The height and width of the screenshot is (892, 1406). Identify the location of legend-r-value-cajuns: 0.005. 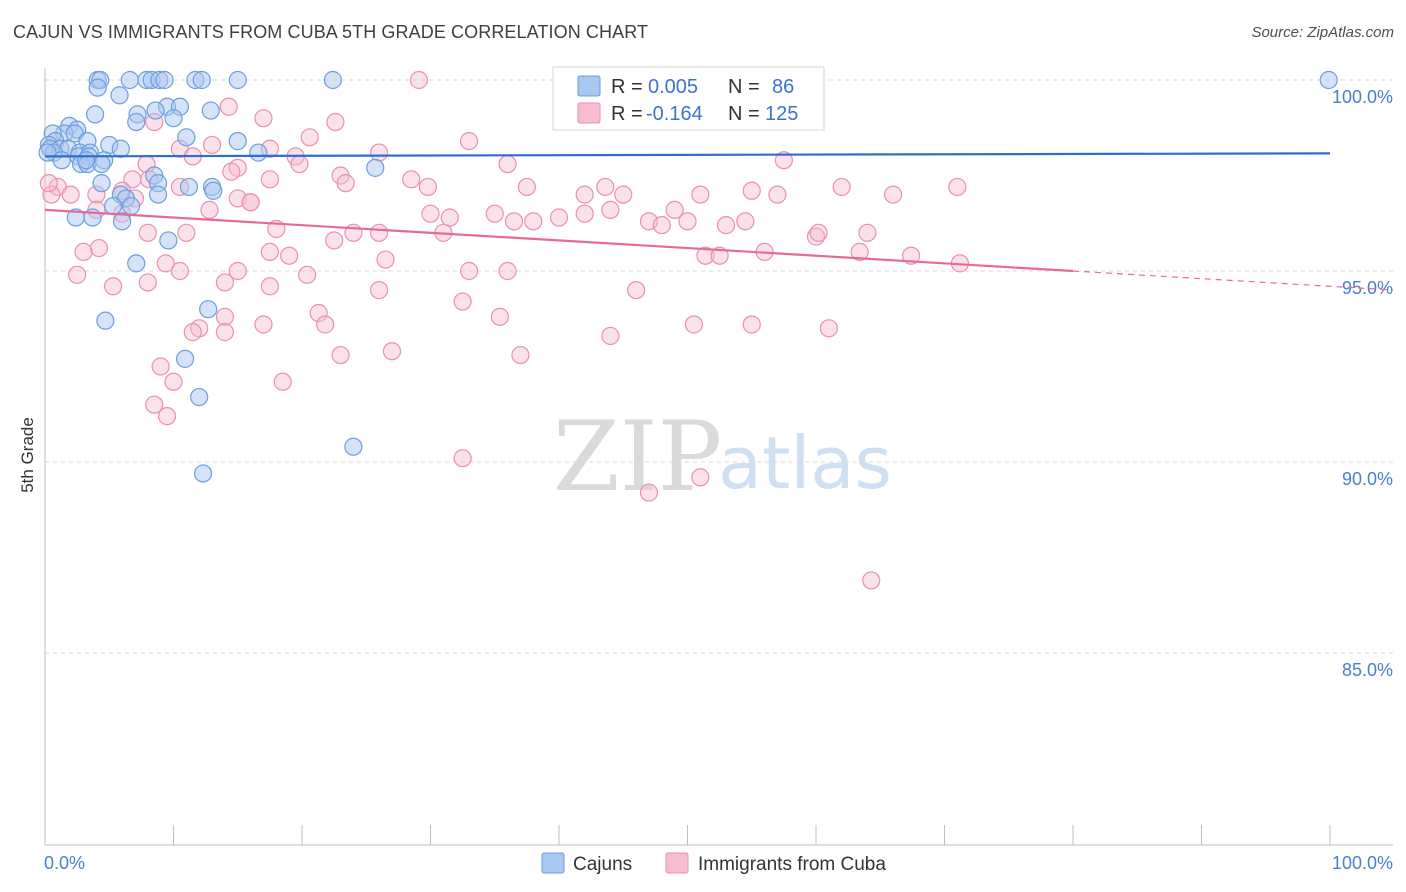
(673, 87).